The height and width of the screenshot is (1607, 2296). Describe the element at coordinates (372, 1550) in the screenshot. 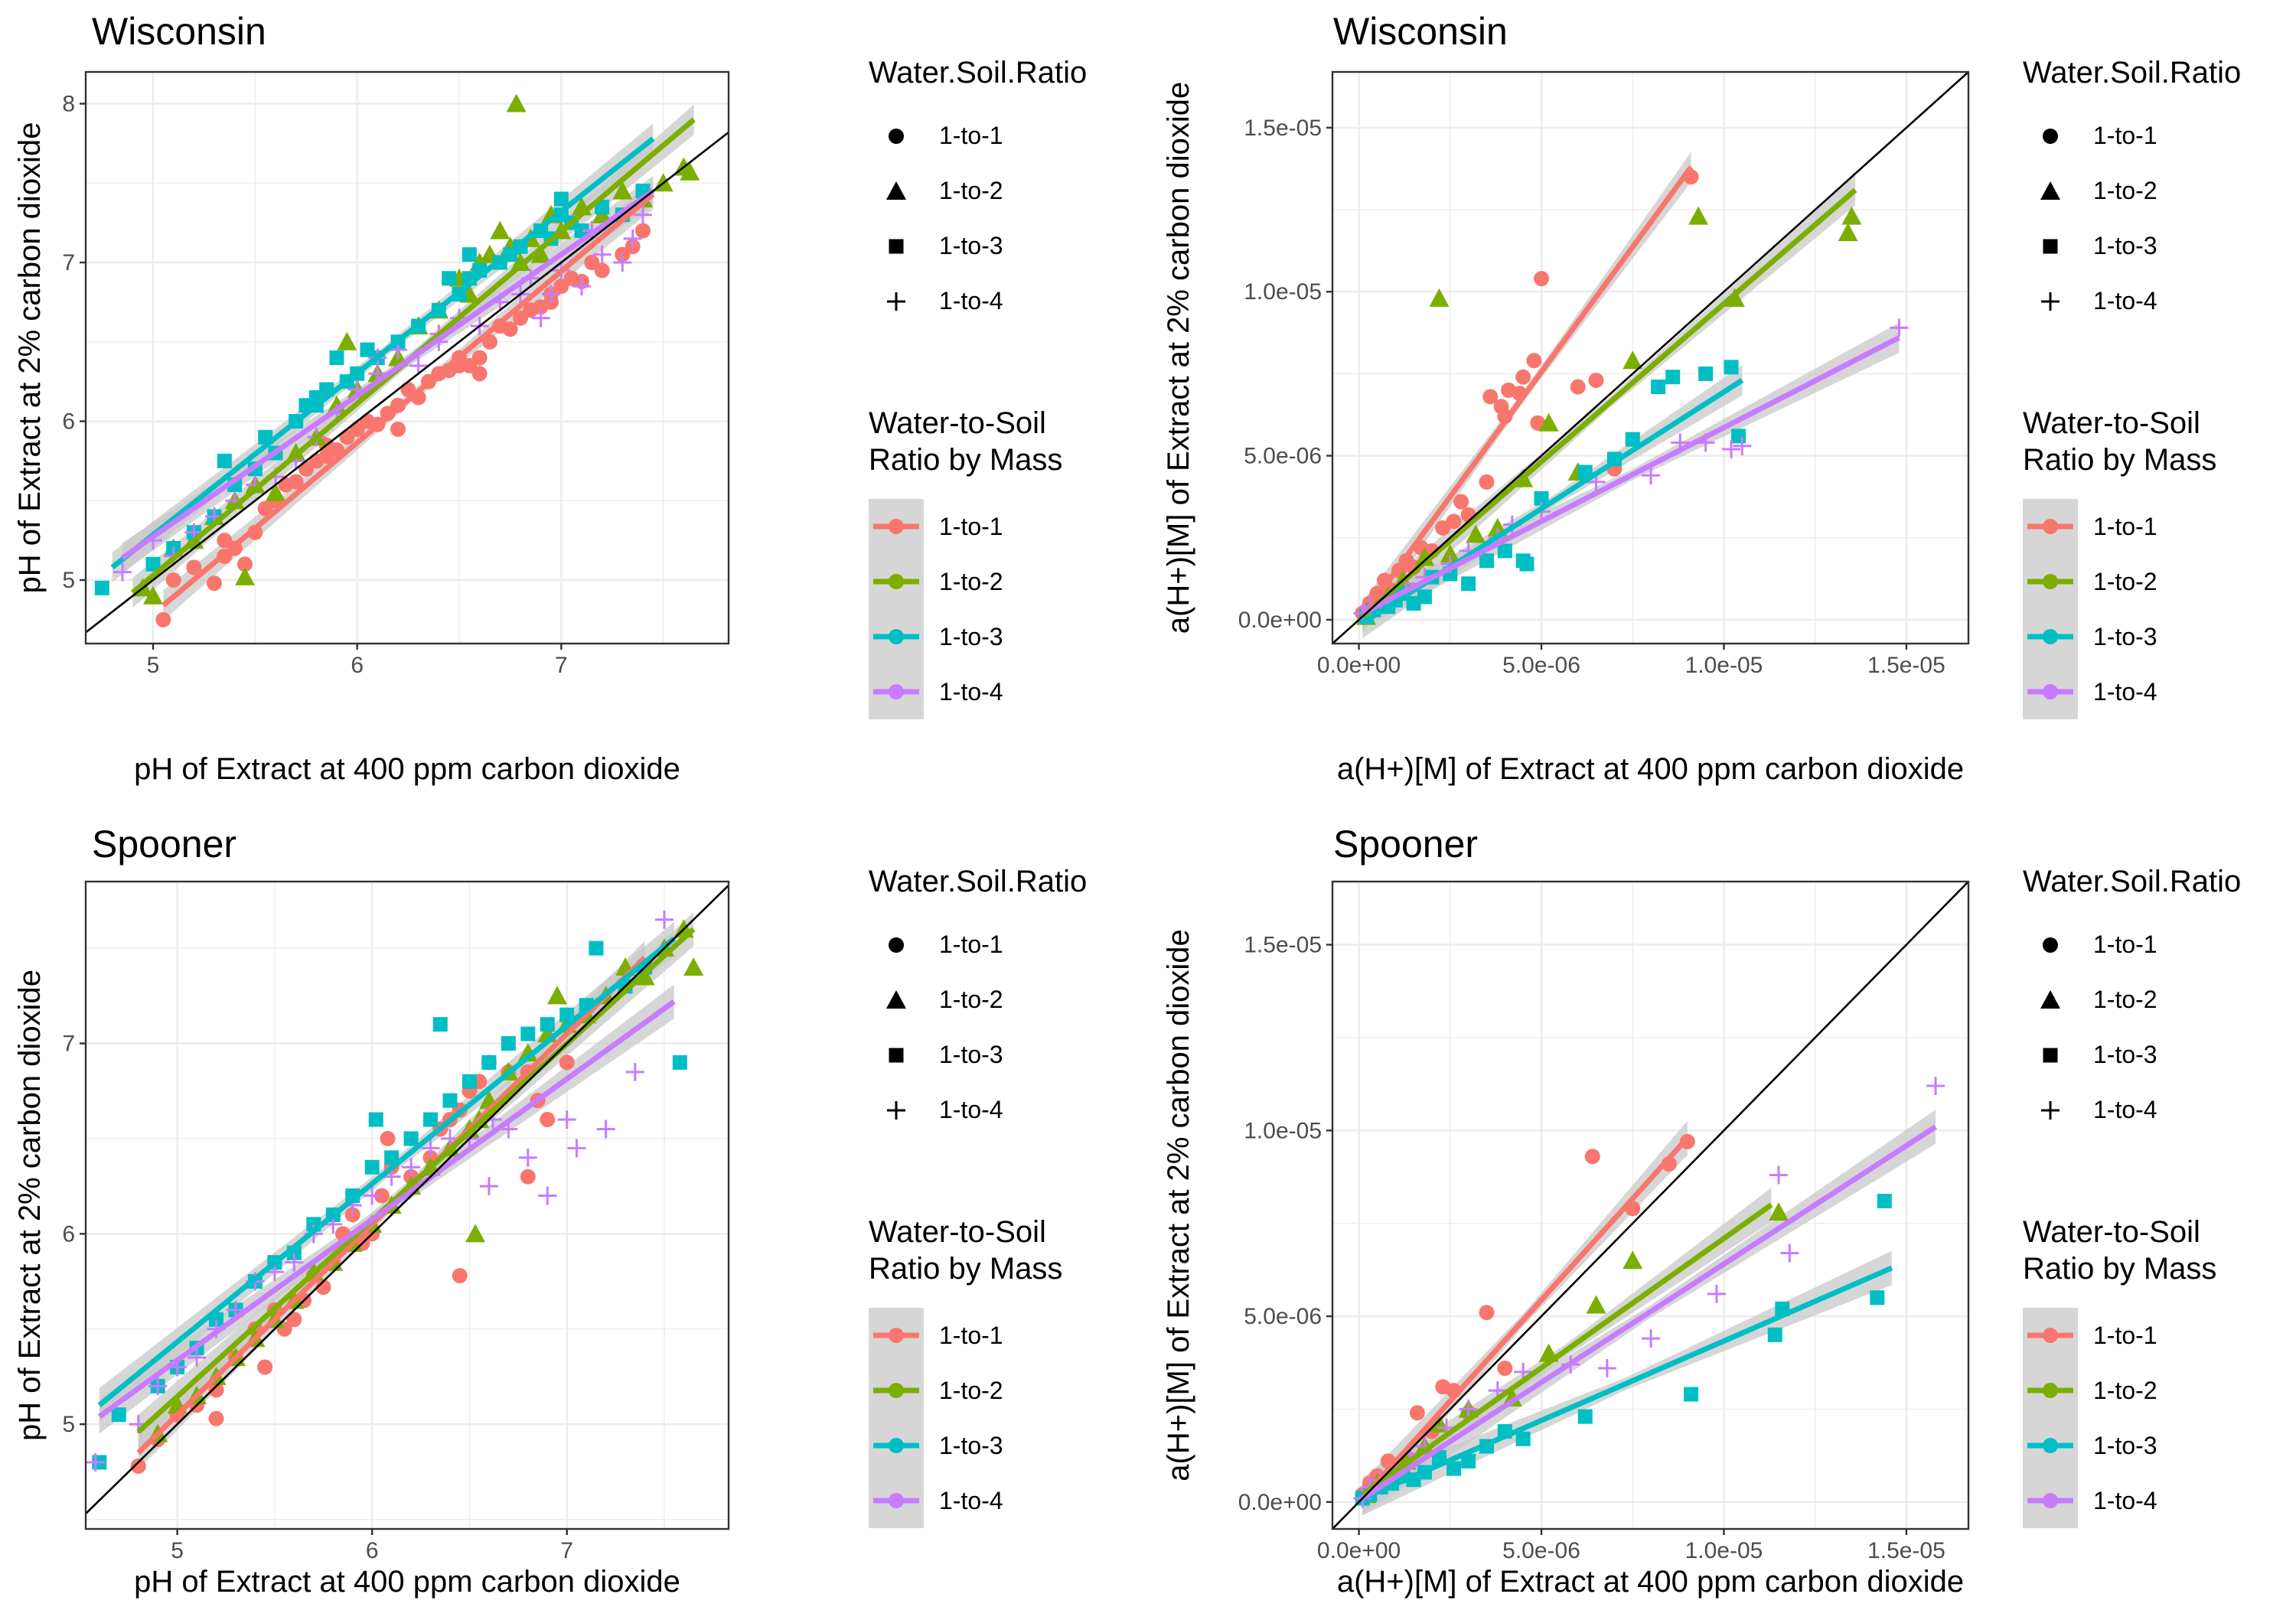

I see `x-tick-label: 6` at that location.